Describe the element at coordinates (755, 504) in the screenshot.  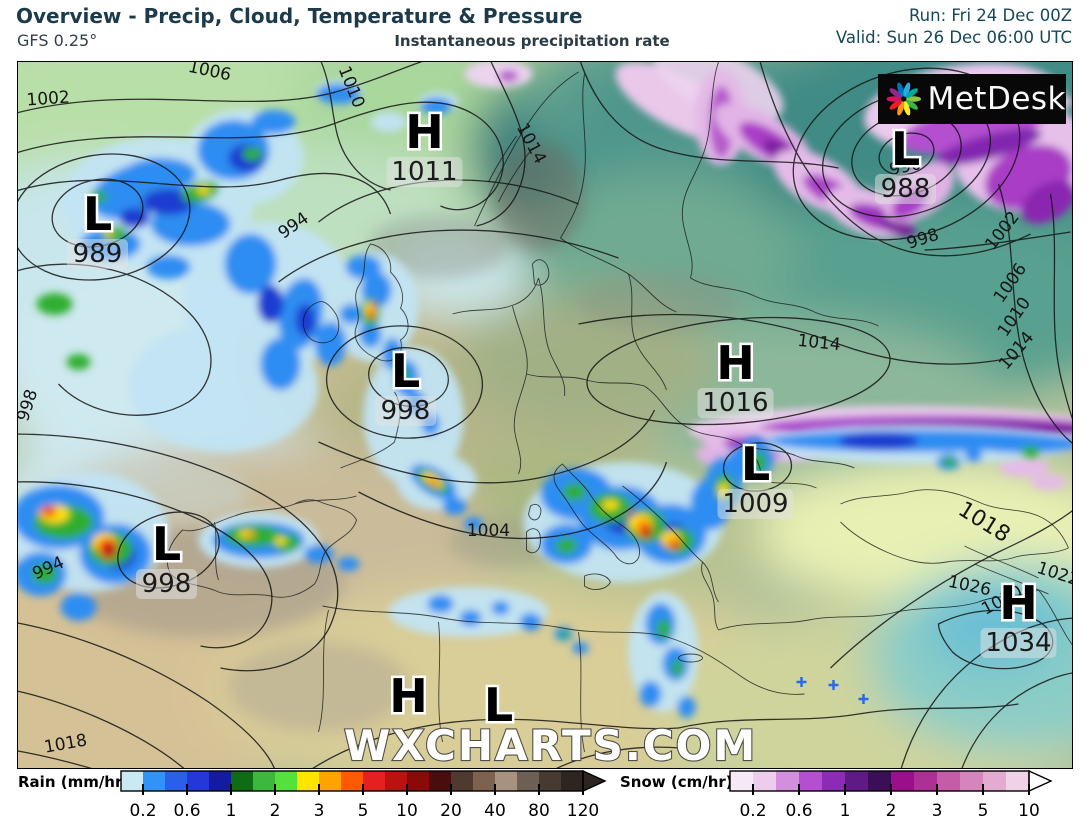
I see `pressure-value: 1009` at that location.